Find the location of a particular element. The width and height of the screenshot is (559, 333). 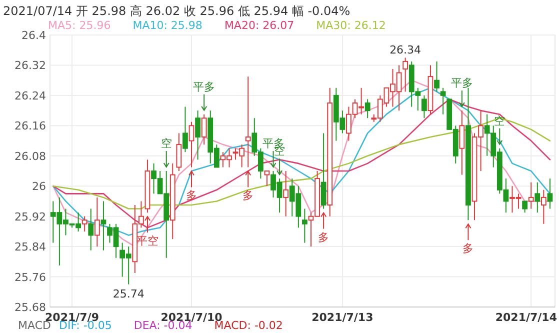

annotation: 空 is located at coordinates (166, 143).